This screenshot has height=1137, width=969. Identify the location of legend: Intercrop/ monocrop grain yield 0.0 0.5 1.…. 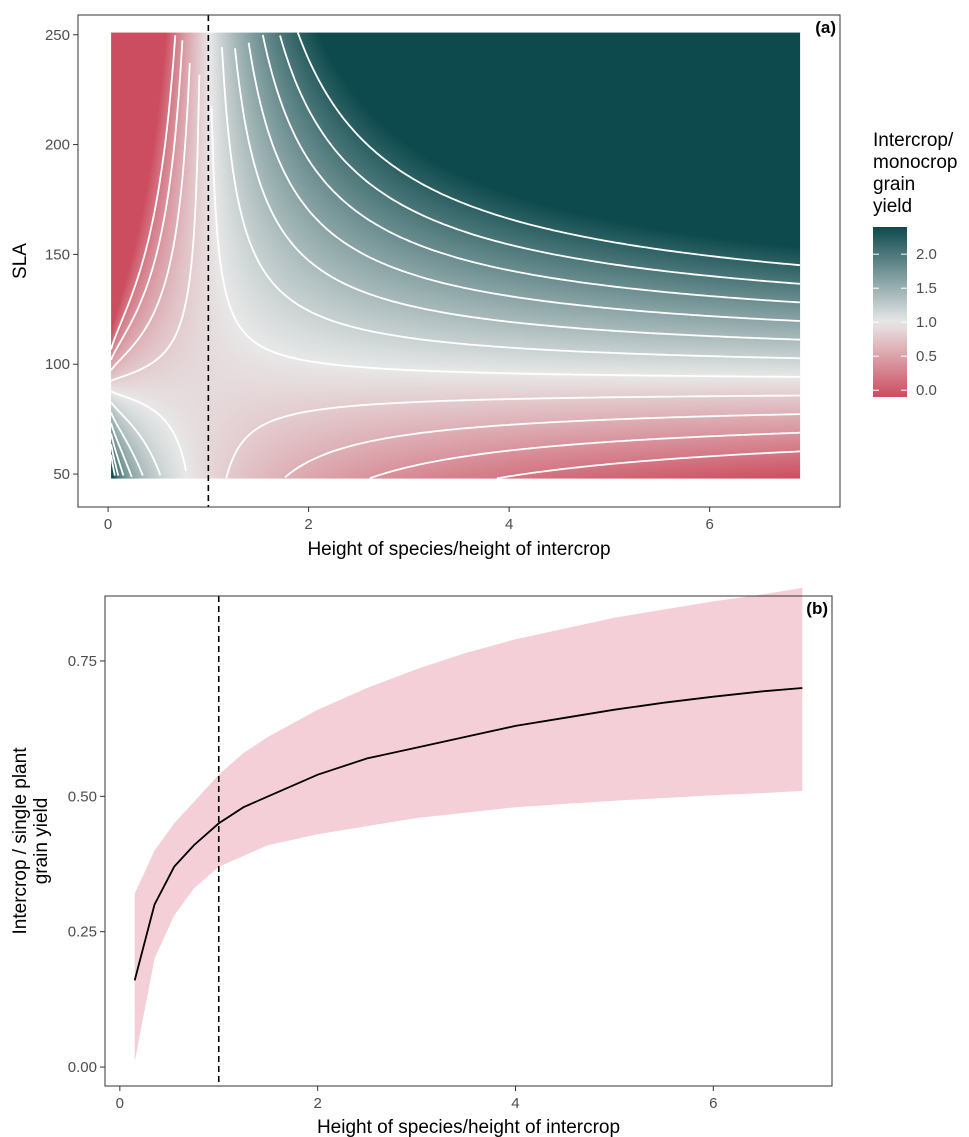
(915, 264).